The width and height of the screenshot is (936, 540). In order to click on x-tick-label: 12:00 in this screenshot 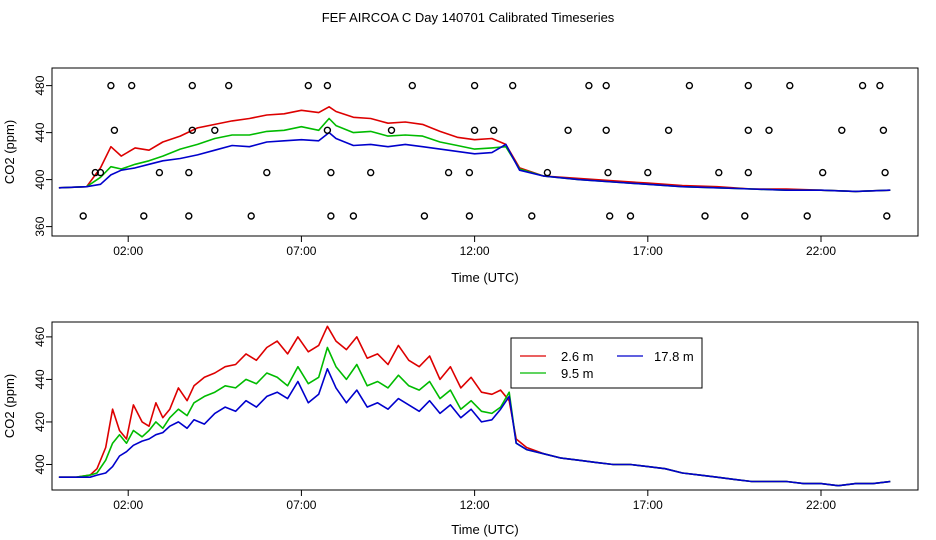, I will do `click(475, 505)`.